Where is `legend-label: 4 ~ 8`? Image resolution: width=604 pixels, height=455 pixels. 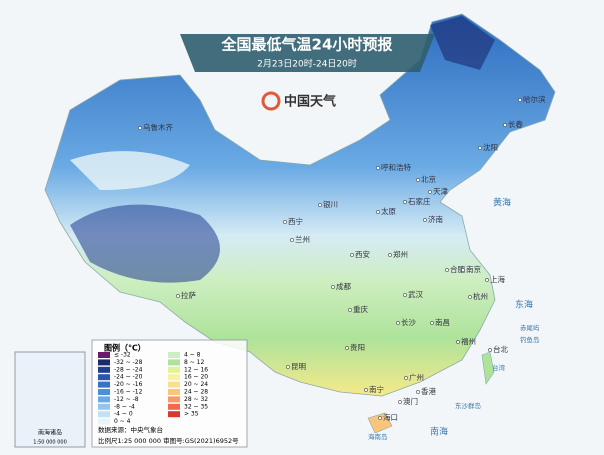 legend-label: 4 ~ 8 is located at coordinates (192, 355).